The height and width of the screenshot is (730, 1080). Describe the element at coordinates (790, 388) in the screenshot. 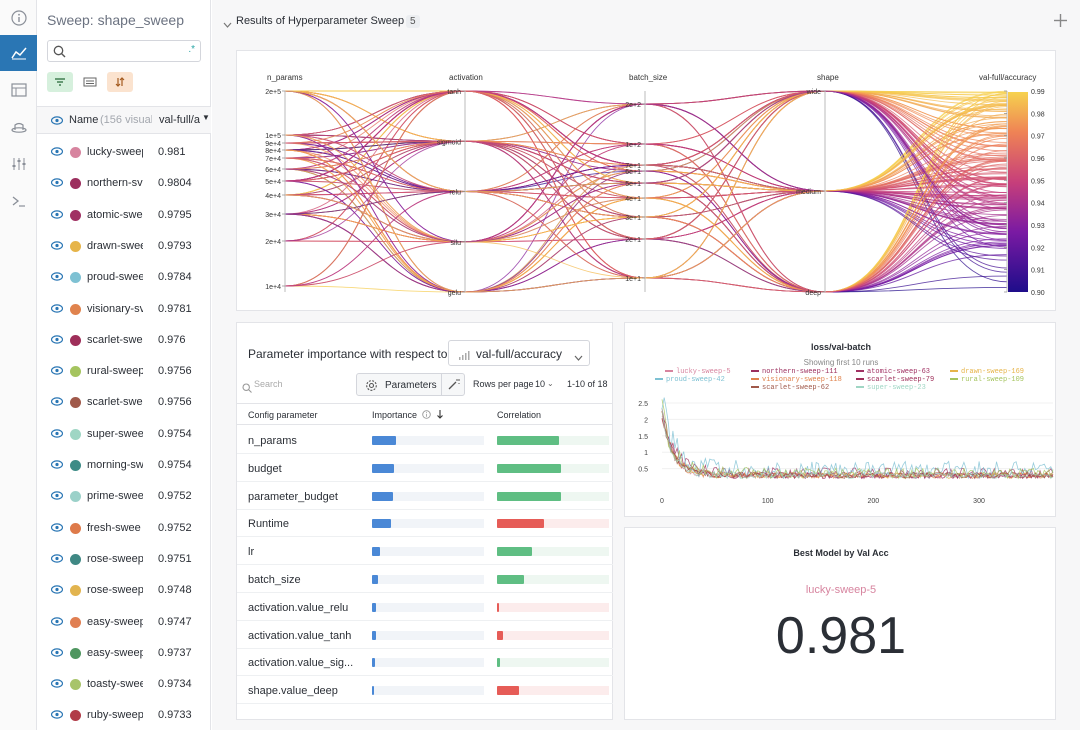

I see `legend-entry: scarlet-sweep-62` at that location.